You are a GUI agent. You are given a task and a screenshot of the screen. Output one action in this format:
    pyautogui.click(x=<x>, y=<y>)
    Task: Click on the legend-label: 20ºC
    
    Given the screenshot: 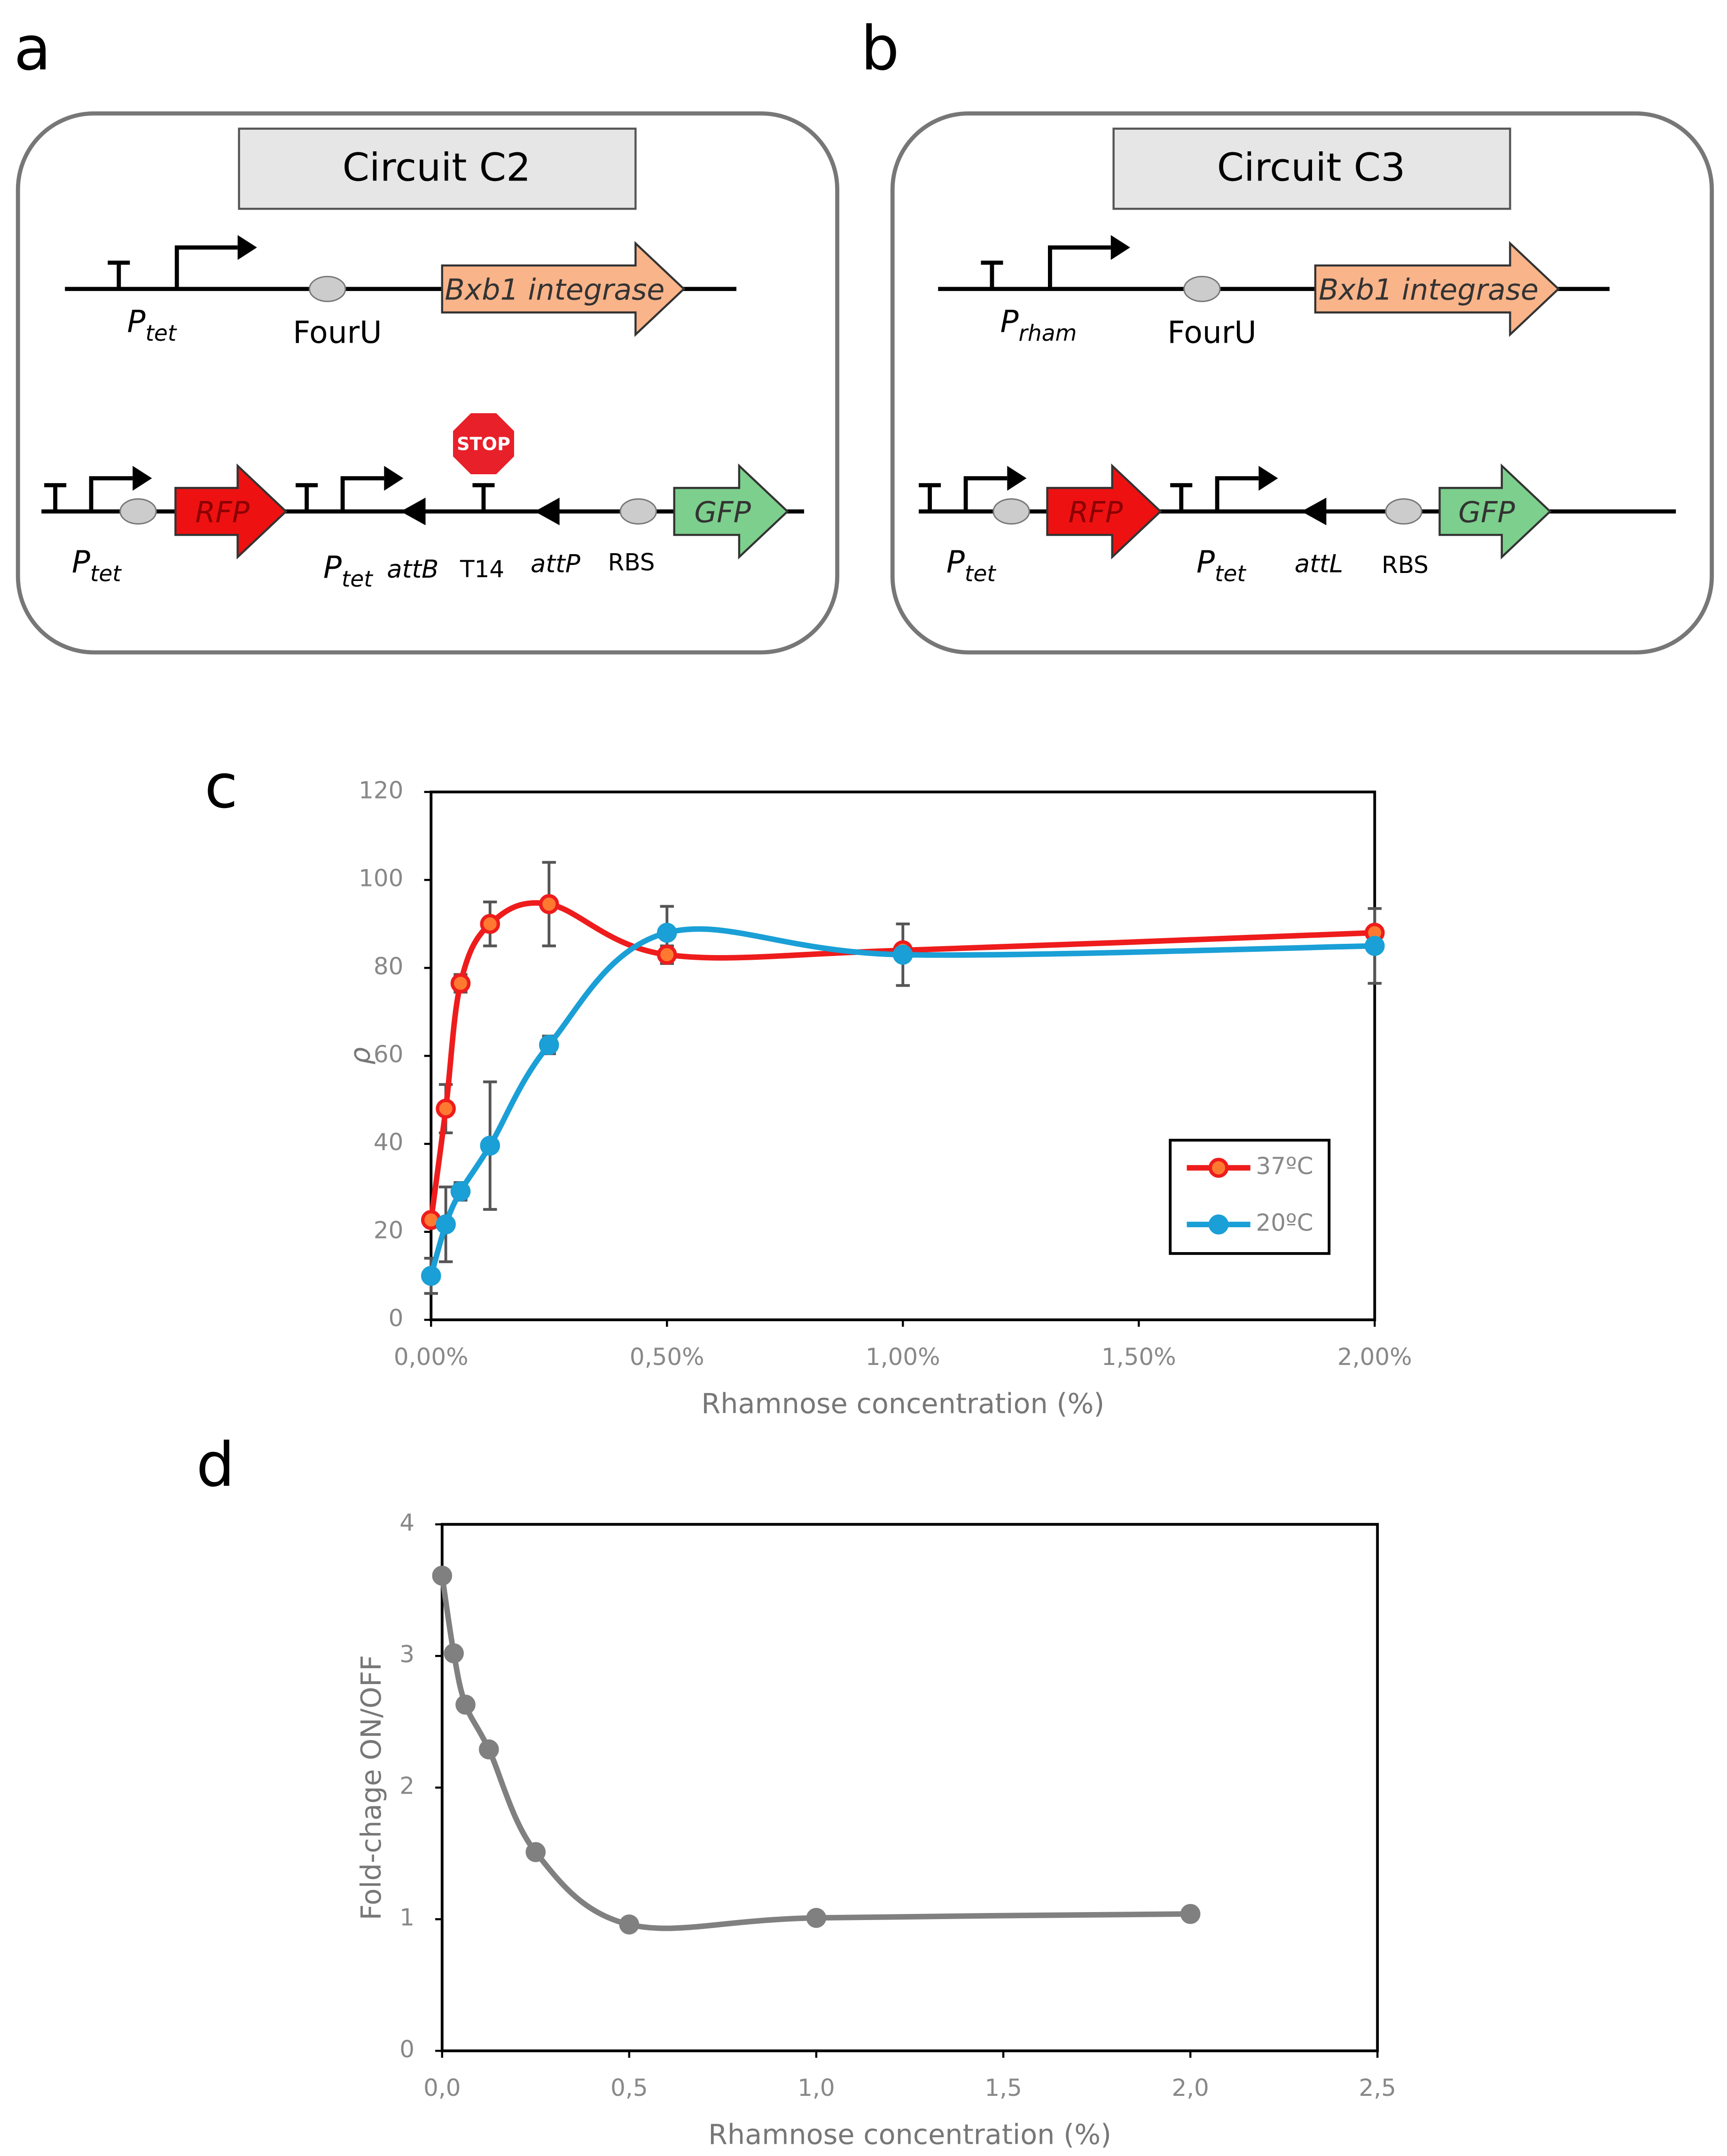 What is the action you would take?
    pyautogui.click(x=1284, y=1223)
    